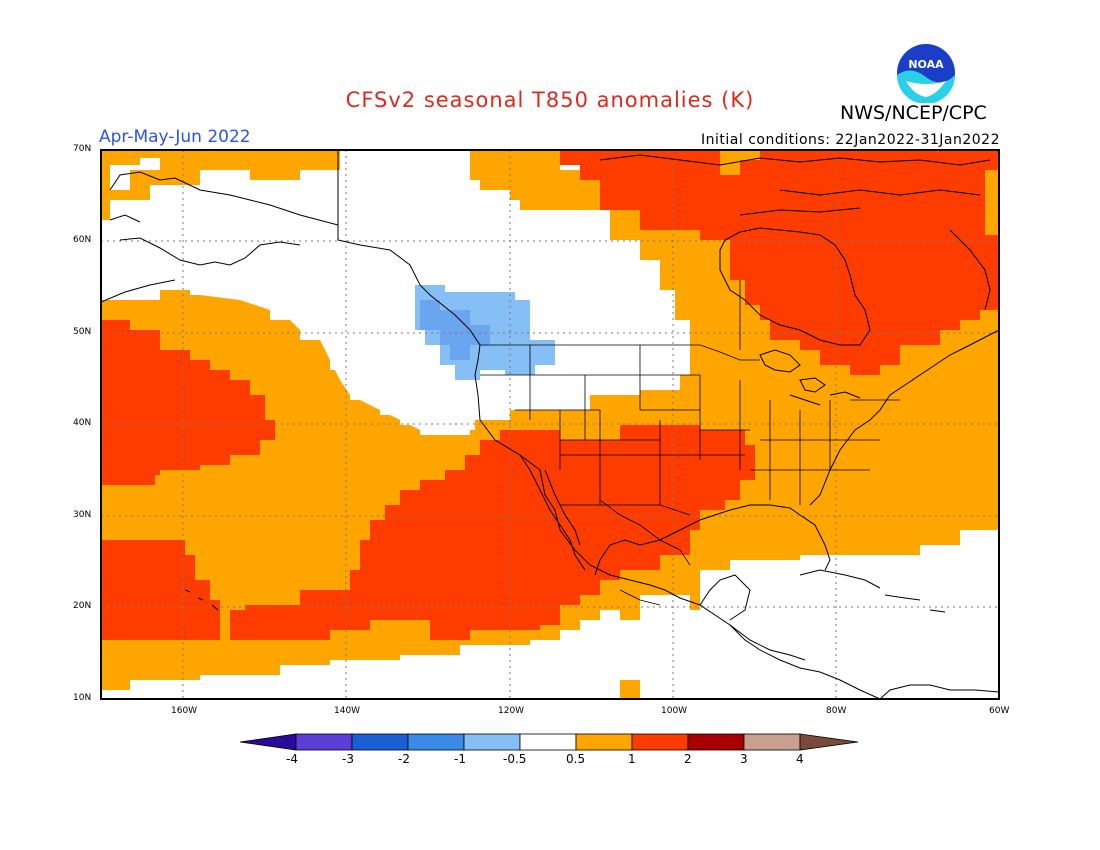 The height and width of the screenshot is (850, 1100). Describe the element at coordinates (460, 759) in the screenshot. I see `colorbar-label: -1` at that location.